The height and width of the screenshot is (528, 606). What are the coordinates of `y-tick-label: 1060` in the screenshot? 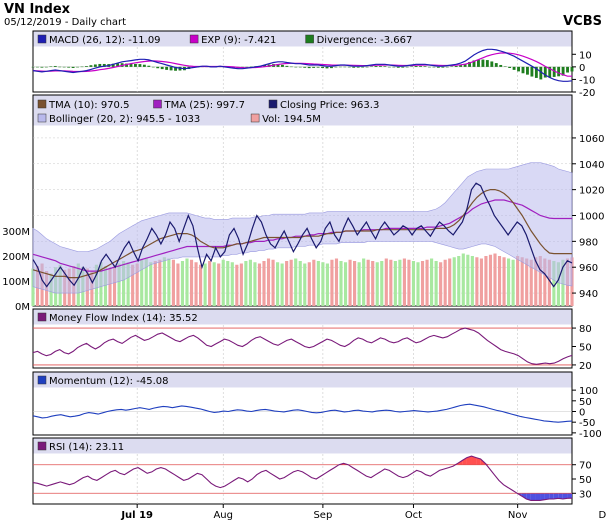 It's located at (591, 139).